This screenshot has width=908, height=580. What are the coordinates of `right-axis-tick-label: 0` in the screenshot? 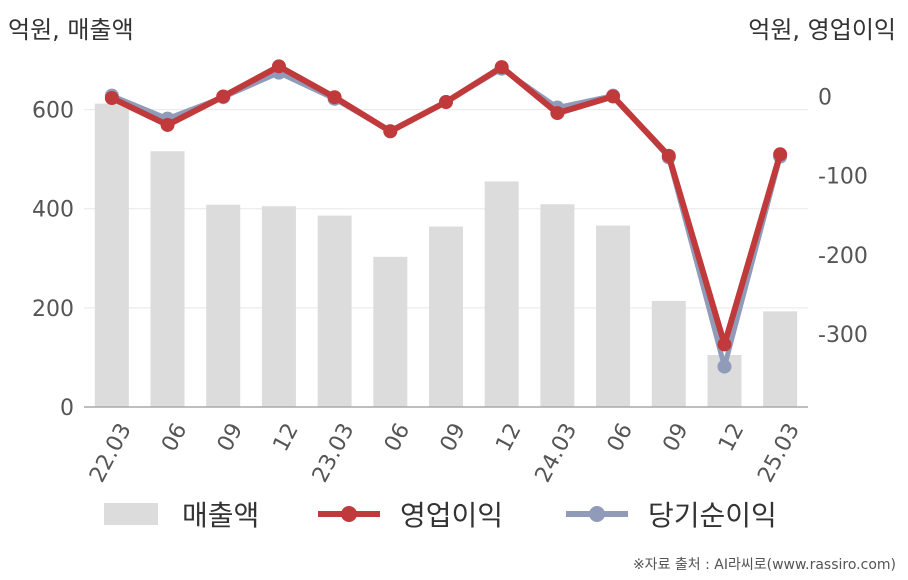 It's located at (825, 97).